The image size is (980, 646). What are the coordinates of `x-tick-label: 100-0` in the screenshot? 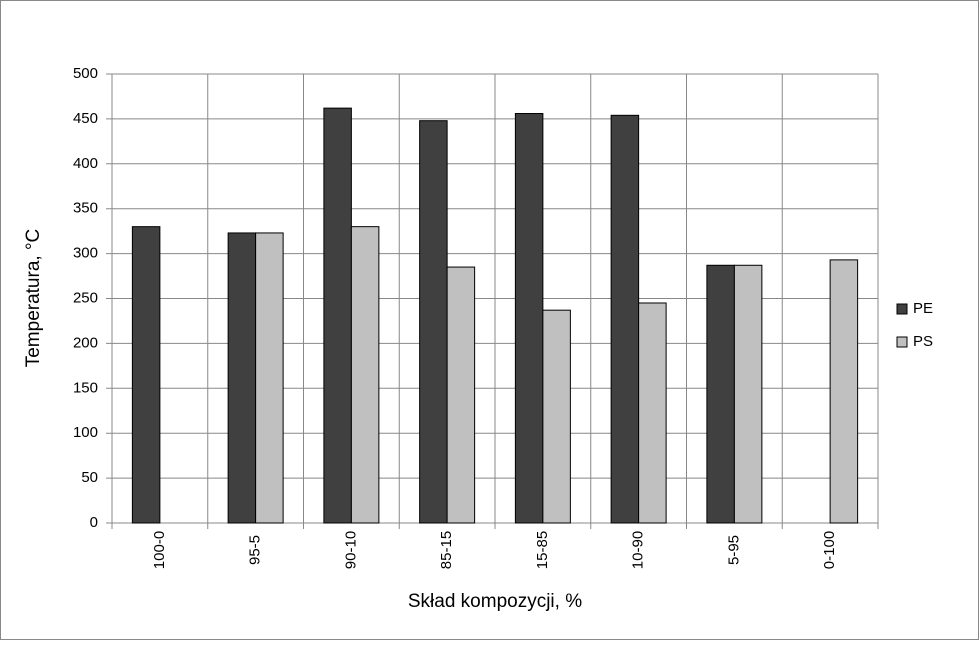 It's located at (159, 550).